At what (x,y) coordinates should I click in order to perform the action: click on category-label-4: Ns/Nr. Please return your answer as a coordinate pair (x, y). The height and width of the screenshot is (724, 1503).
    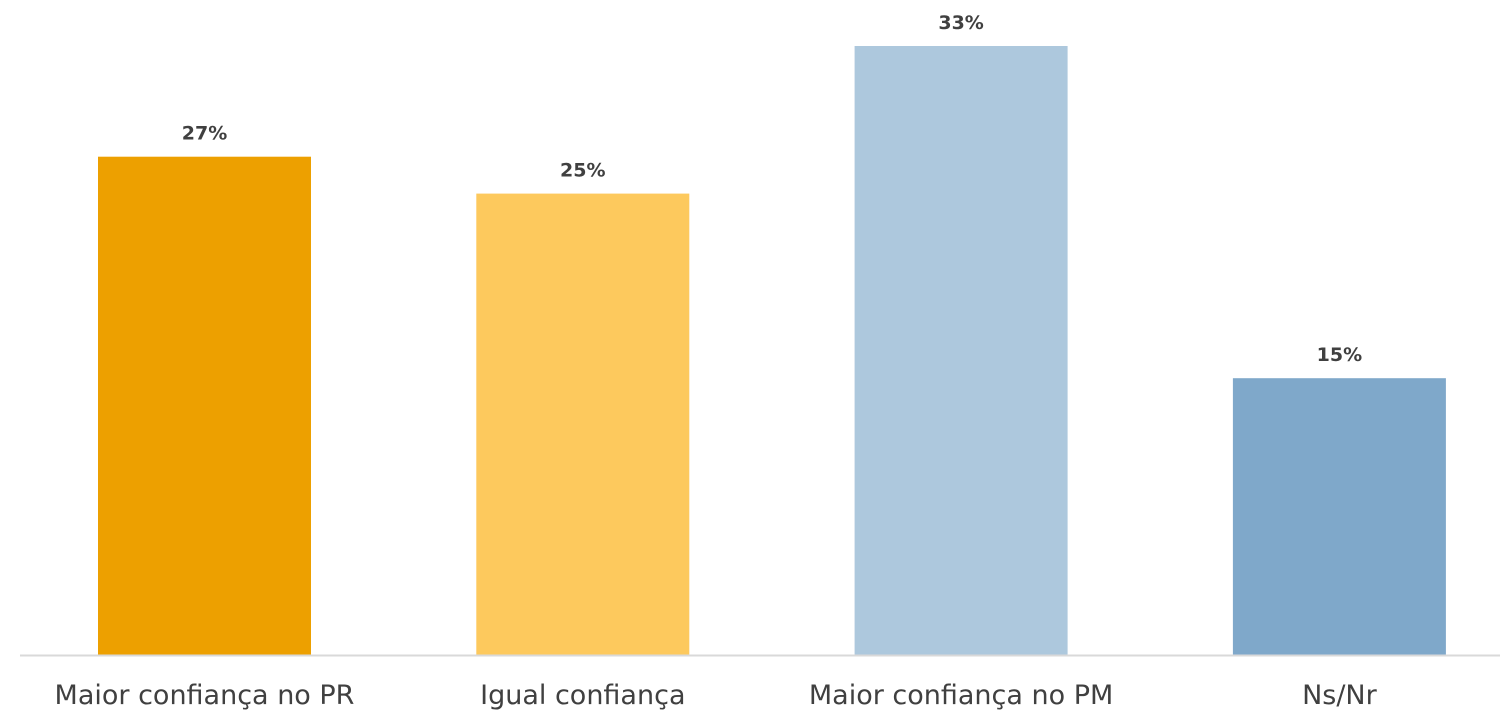
    Looking at the image, I should click on (1340, 695).